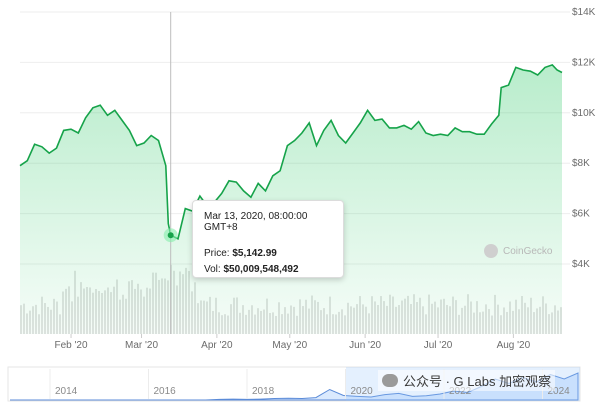 This screenshot has width=600, height=408. What do you see at coordinates (584, 113) in the screenshot?
I see `y-tick-label: $10K` at bounding box center [584, 113].